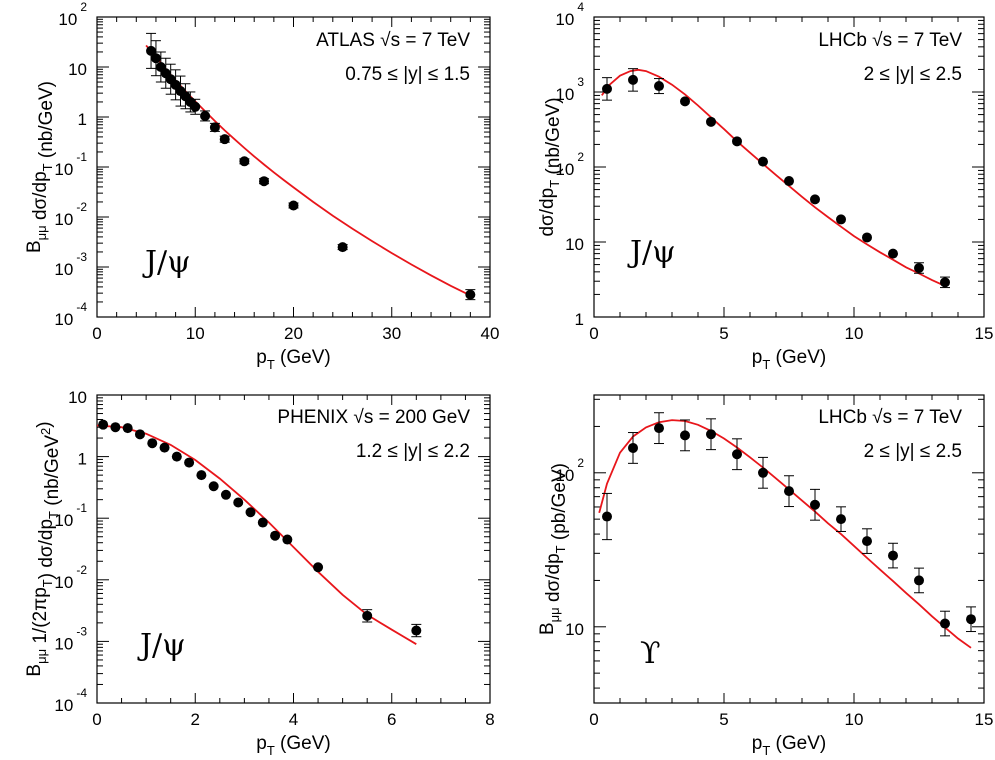 This screenshot has height=760, width=995. What do you see at coordinates (70, 314) in the screenshot?
I see `y-tick-label: 10⁻⁴` at bounding box center [70, 314].